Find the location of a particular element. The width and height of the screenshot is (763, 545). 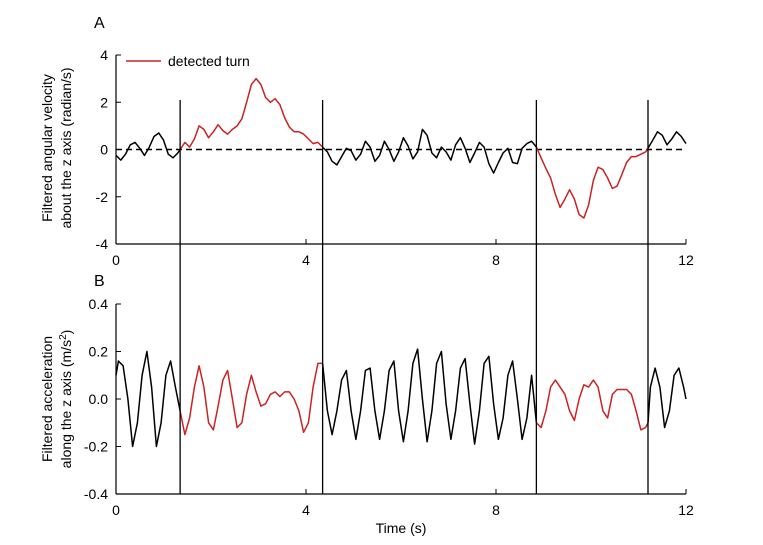

panel-b-letter: B is located at coordinates (99, 281).